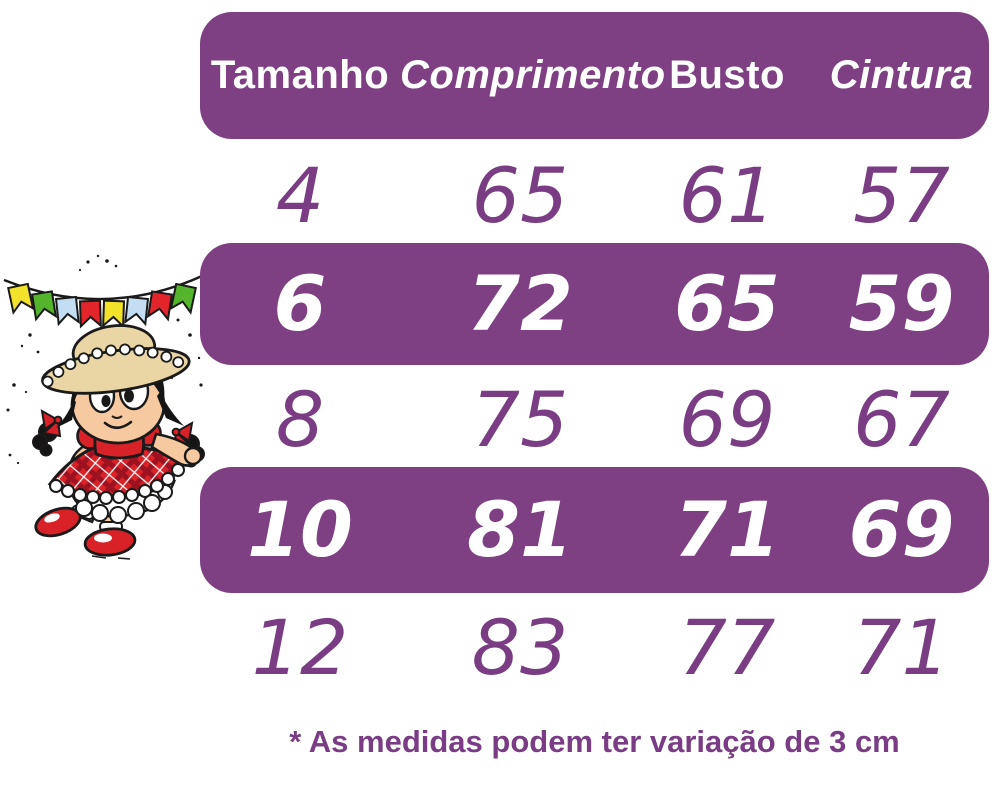 The width and height of the screenshot is (1005, 786). Describe the element at coordinates (594, 648) in the screenshot. I see `table-row-size-12: 12 83 77 71` at that location.